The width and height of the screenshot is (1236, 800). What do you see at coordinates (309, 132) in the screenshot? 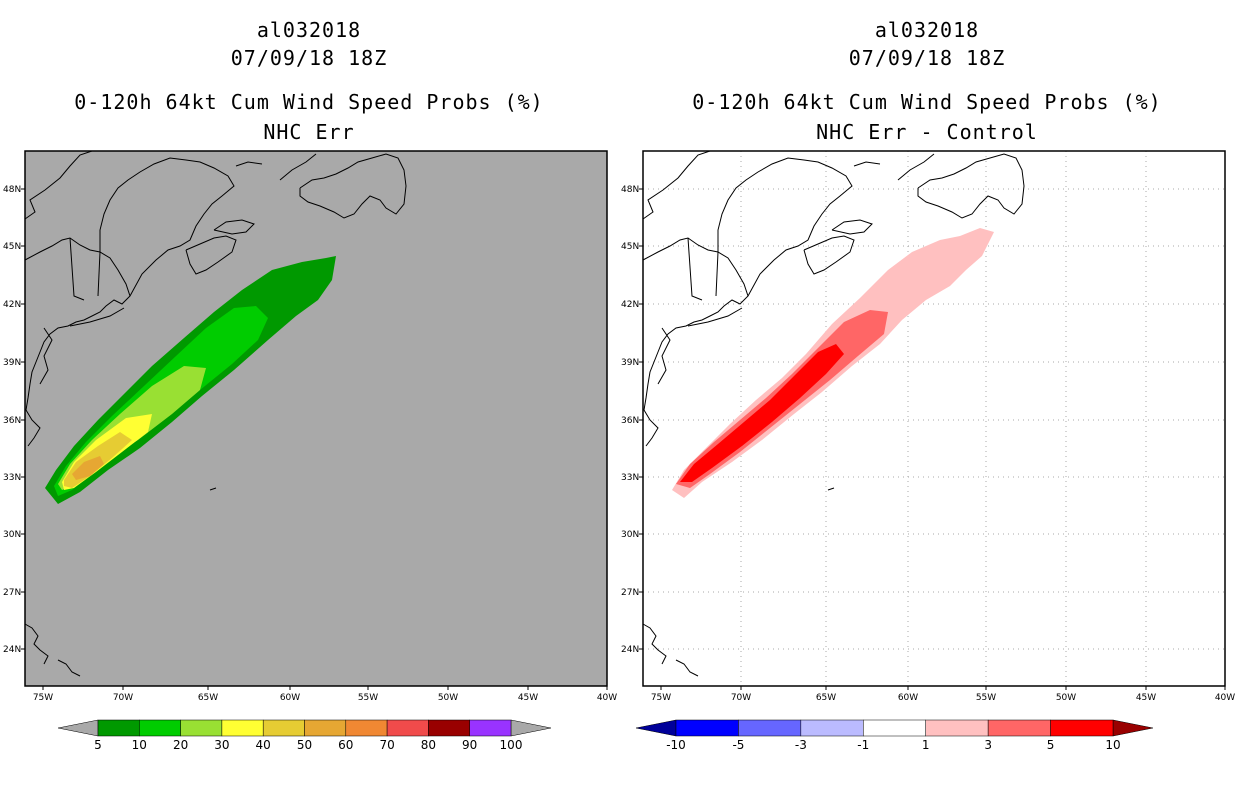
I see `panel-subtitle: NHC Err` at bounding box center [309, 132].